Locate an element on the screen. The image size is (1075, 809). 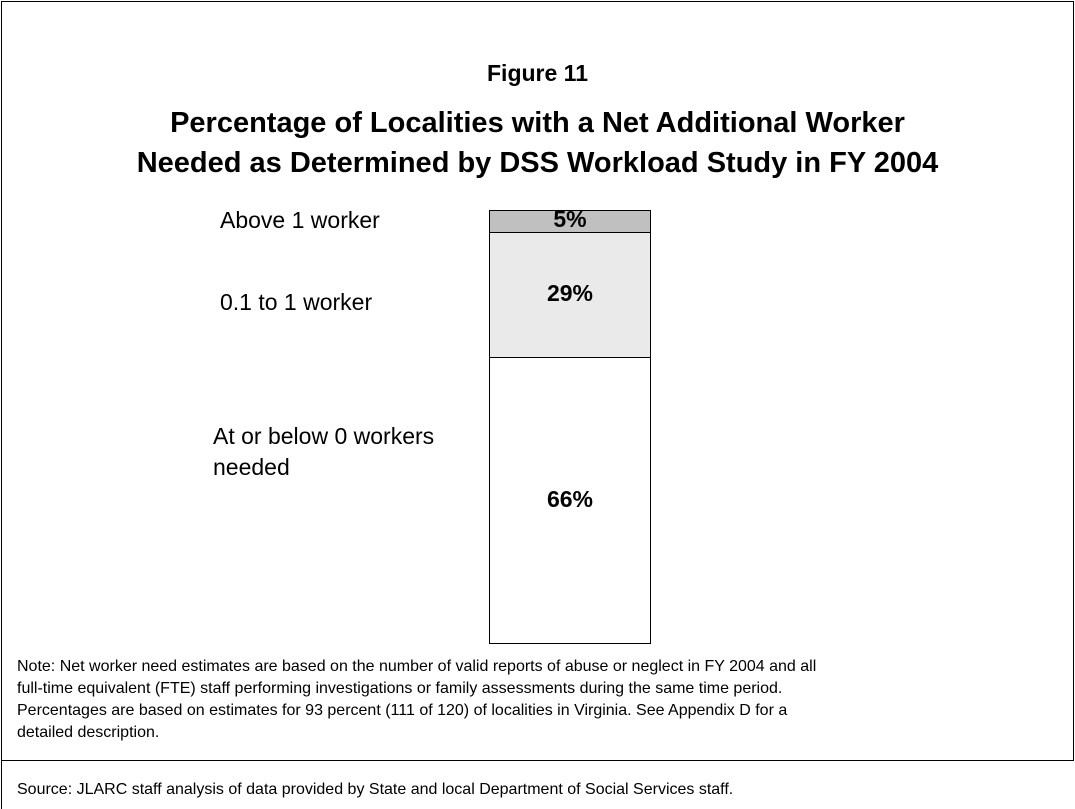
figure-label: Figure 11 is located at coordinates (537, 73).